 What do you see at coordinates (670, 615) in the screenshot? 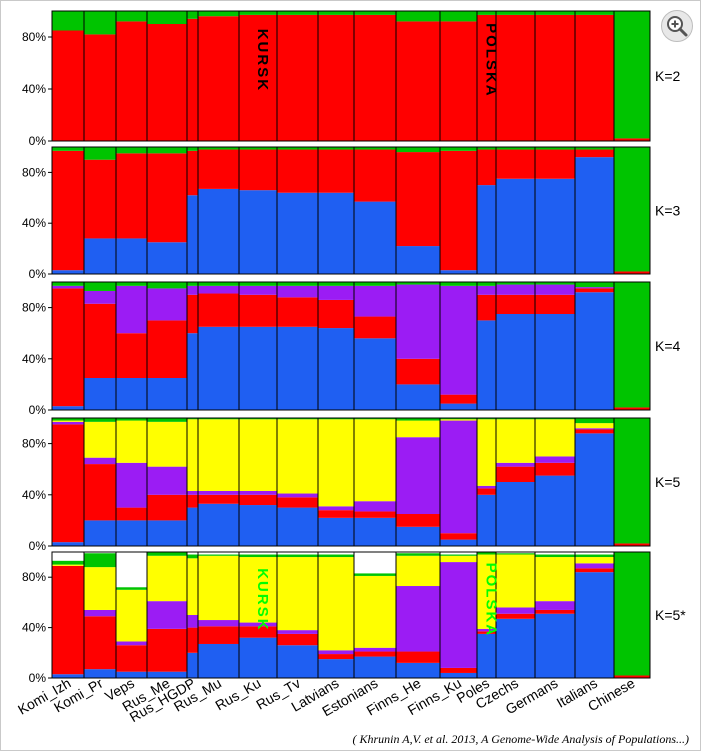
I see `panel-k-label: K=5*` at bounding box center [670, 615].